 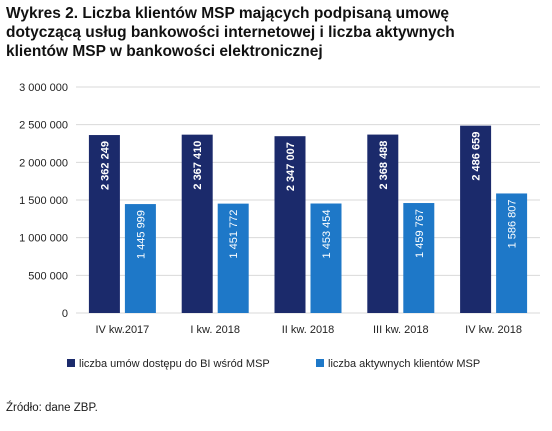 What do you see at coordinates (105, 165) in the screenshot?
I see `data-label: 2 362 249` at bounding box center [105, 165].